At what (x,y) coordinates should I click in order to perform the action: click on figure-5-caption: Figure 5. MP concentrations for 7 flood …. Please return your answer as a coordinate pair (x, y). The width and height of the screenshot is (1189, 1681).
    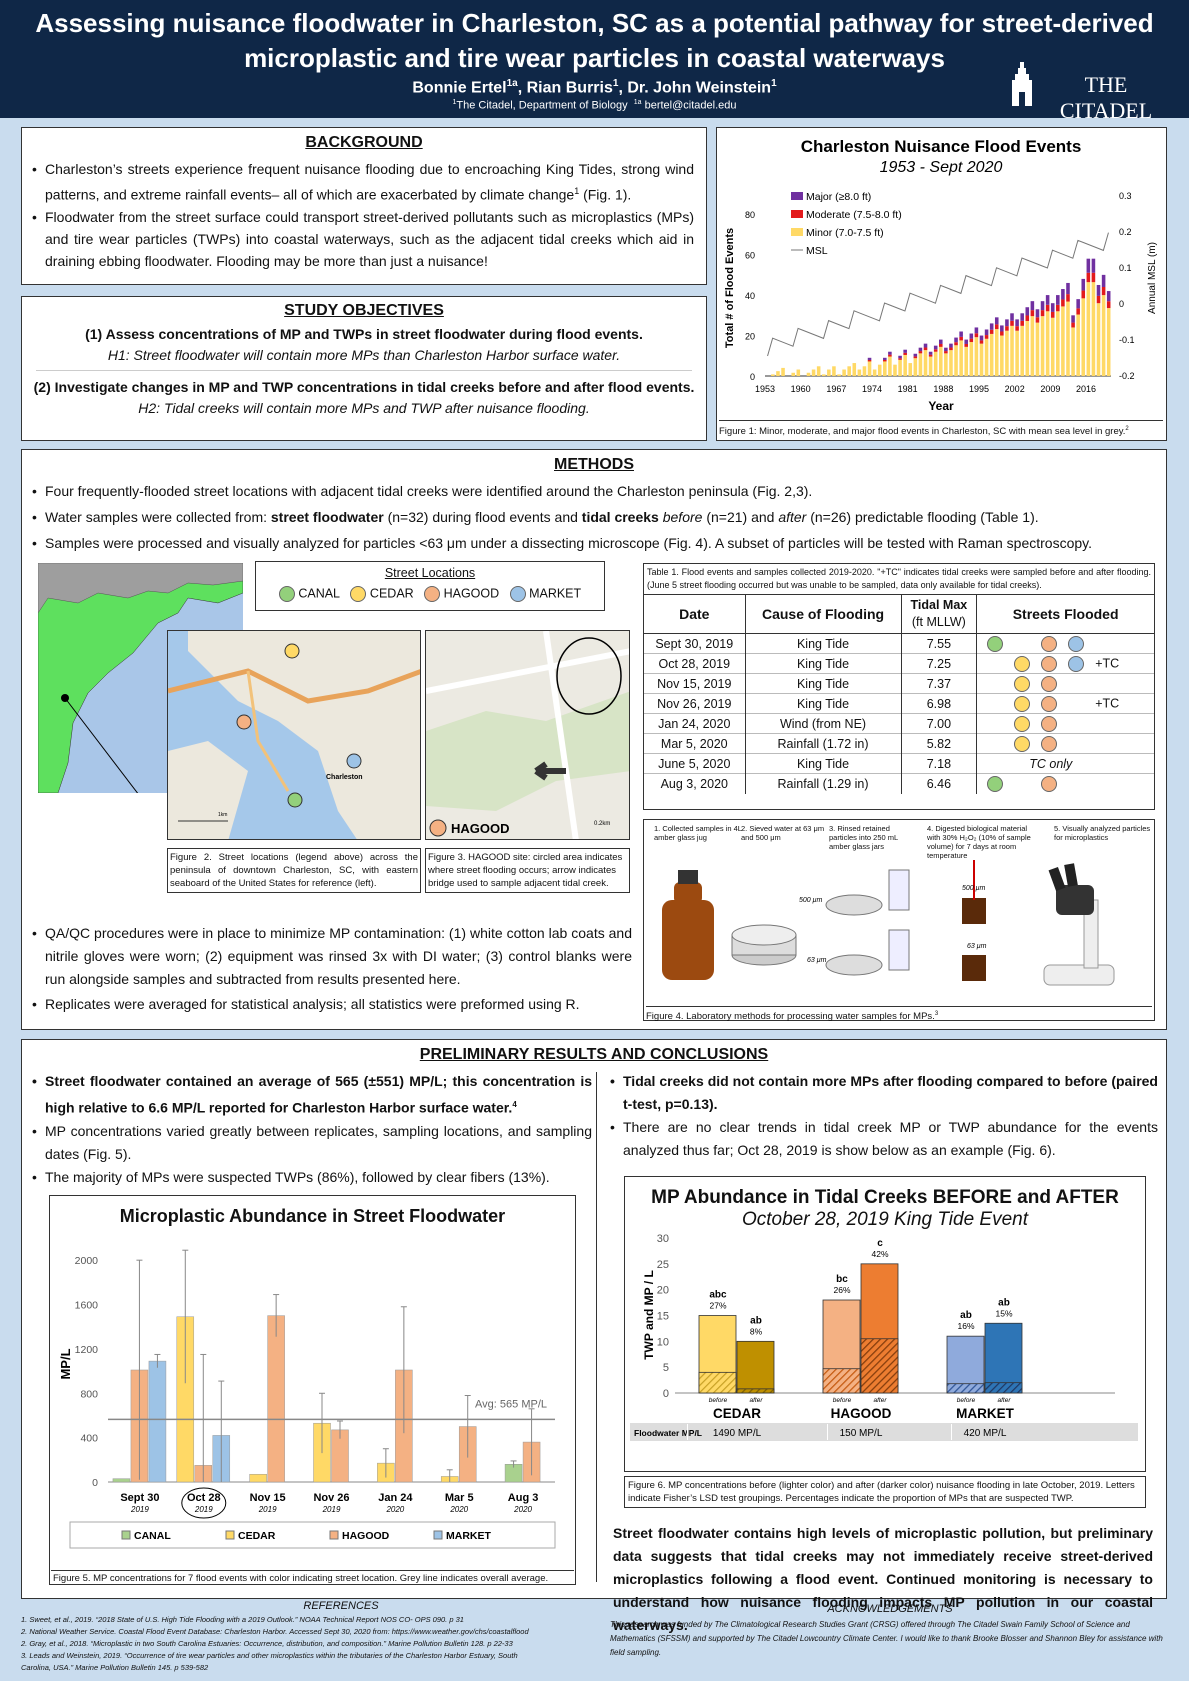
    Looking at the image, I should click on (312, 1578).